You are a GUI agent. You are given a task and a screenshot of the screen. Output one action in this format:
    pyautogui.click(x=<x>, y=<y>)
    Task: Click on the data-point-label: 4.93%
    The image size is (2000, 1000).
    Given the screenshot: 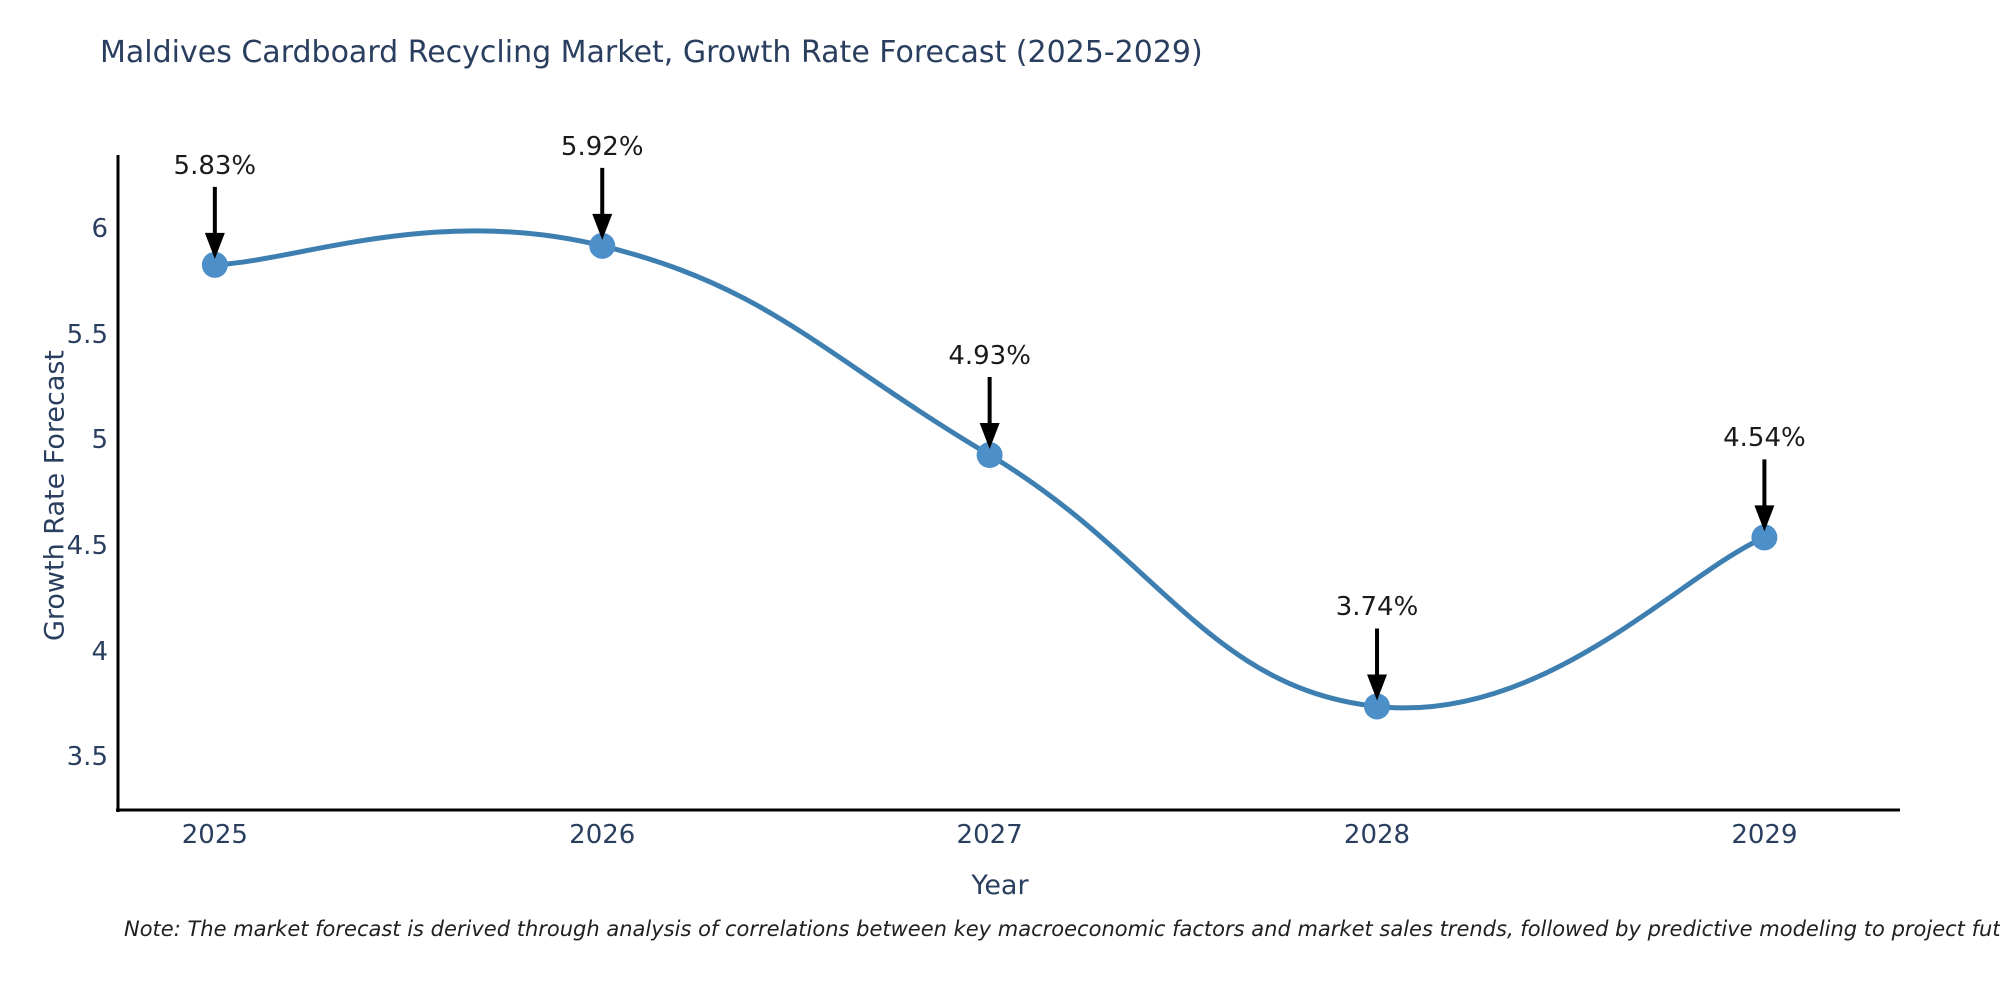 What is the action you would take?
    pyautogui.click(x=989, y=356)
    